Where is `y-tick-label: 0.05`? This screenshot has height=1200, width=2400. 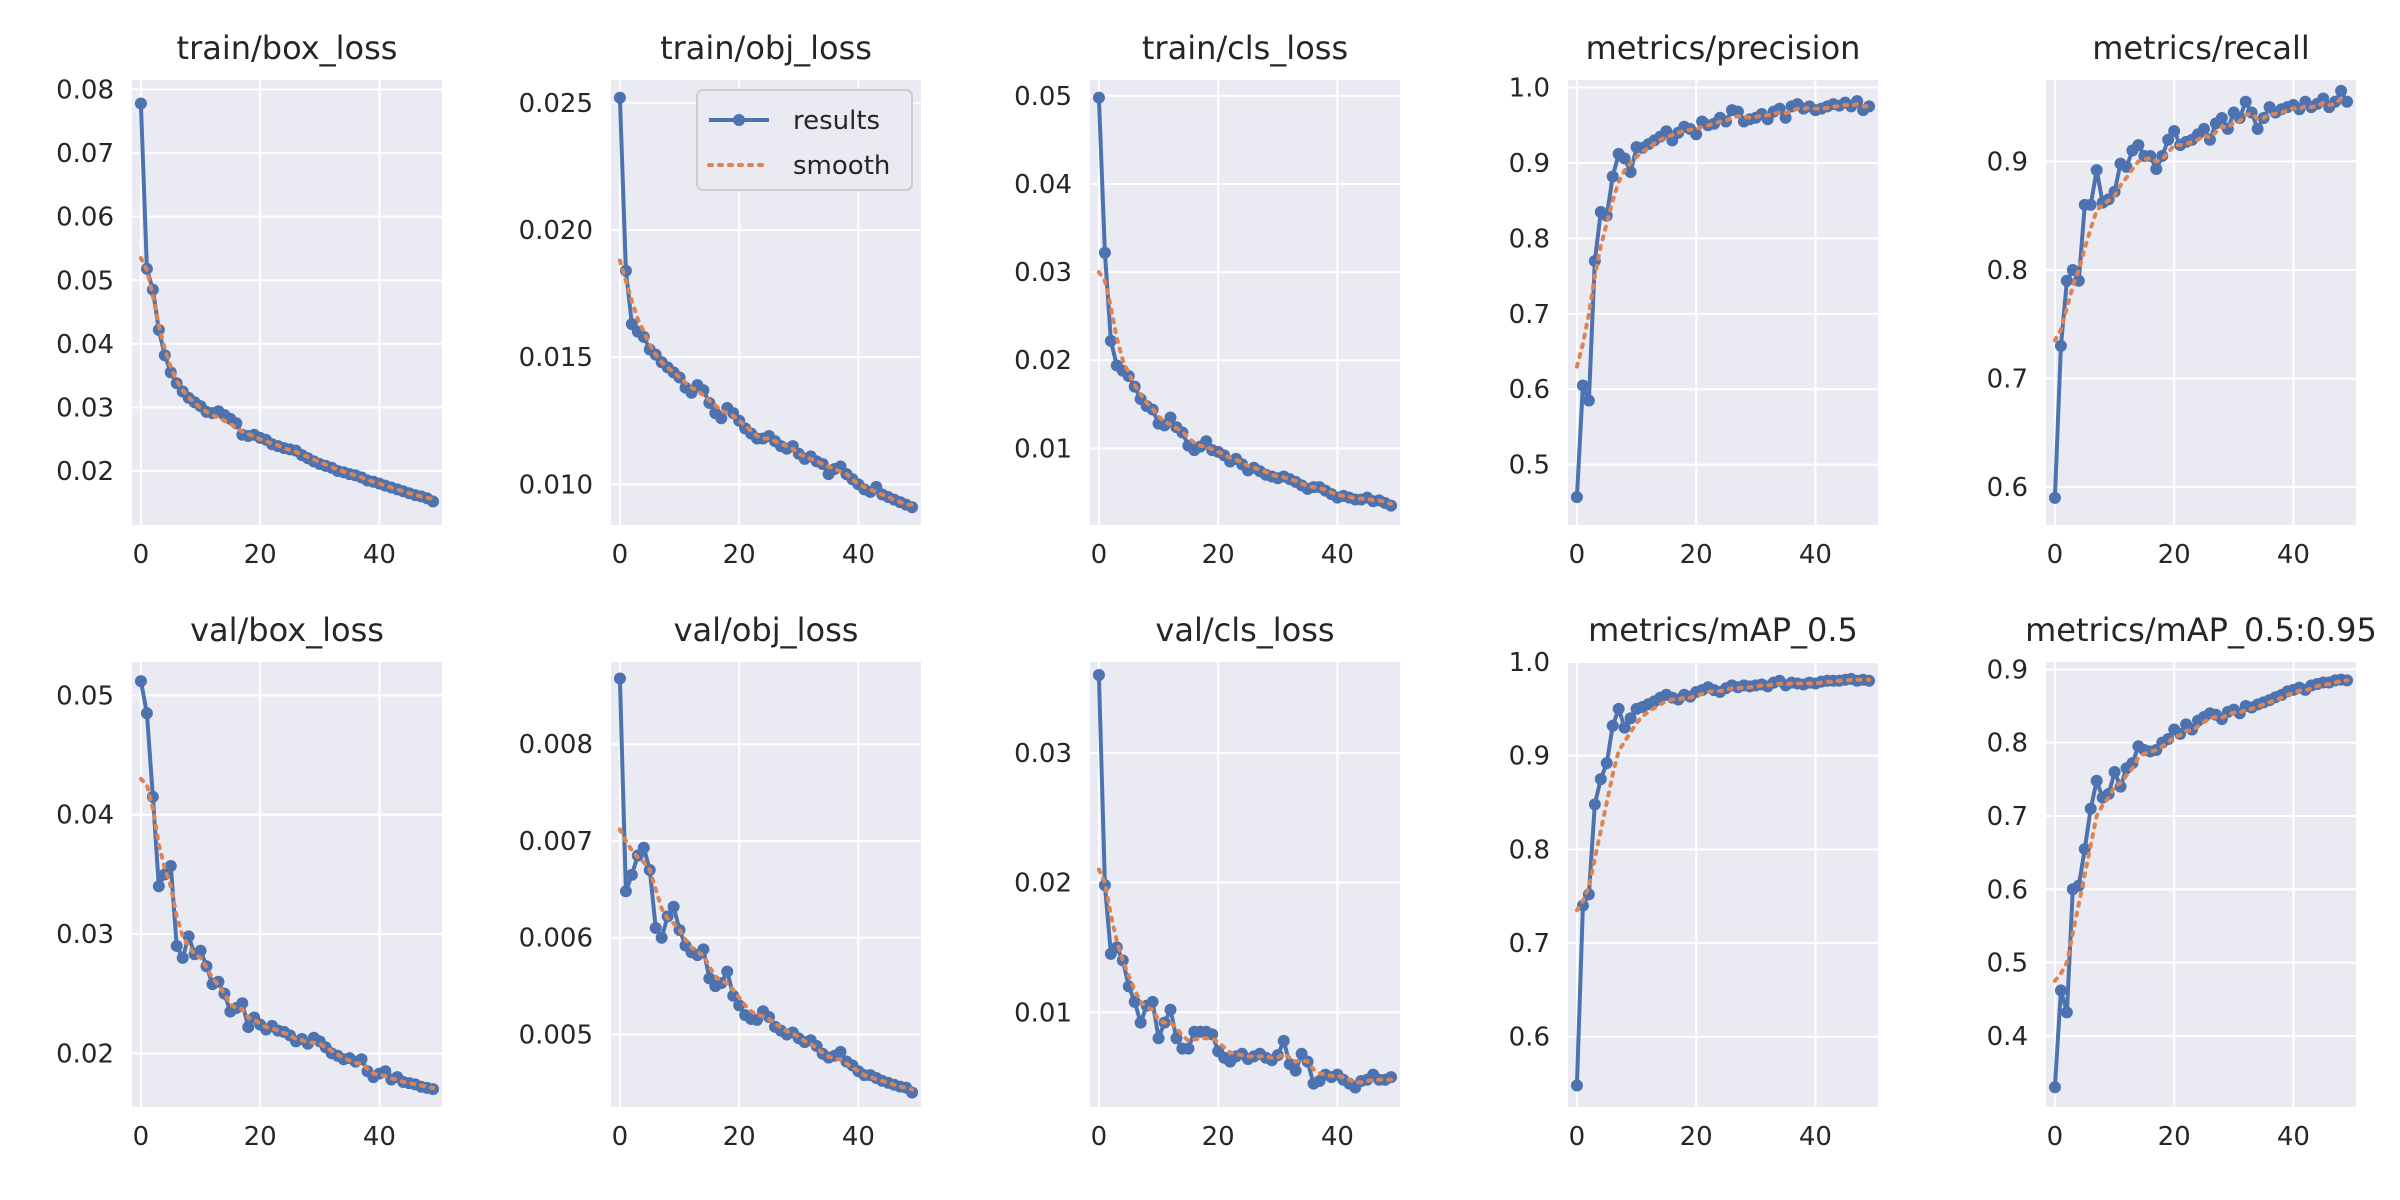
y-tick-label: 0.05 is located at coordinates (85, 696).